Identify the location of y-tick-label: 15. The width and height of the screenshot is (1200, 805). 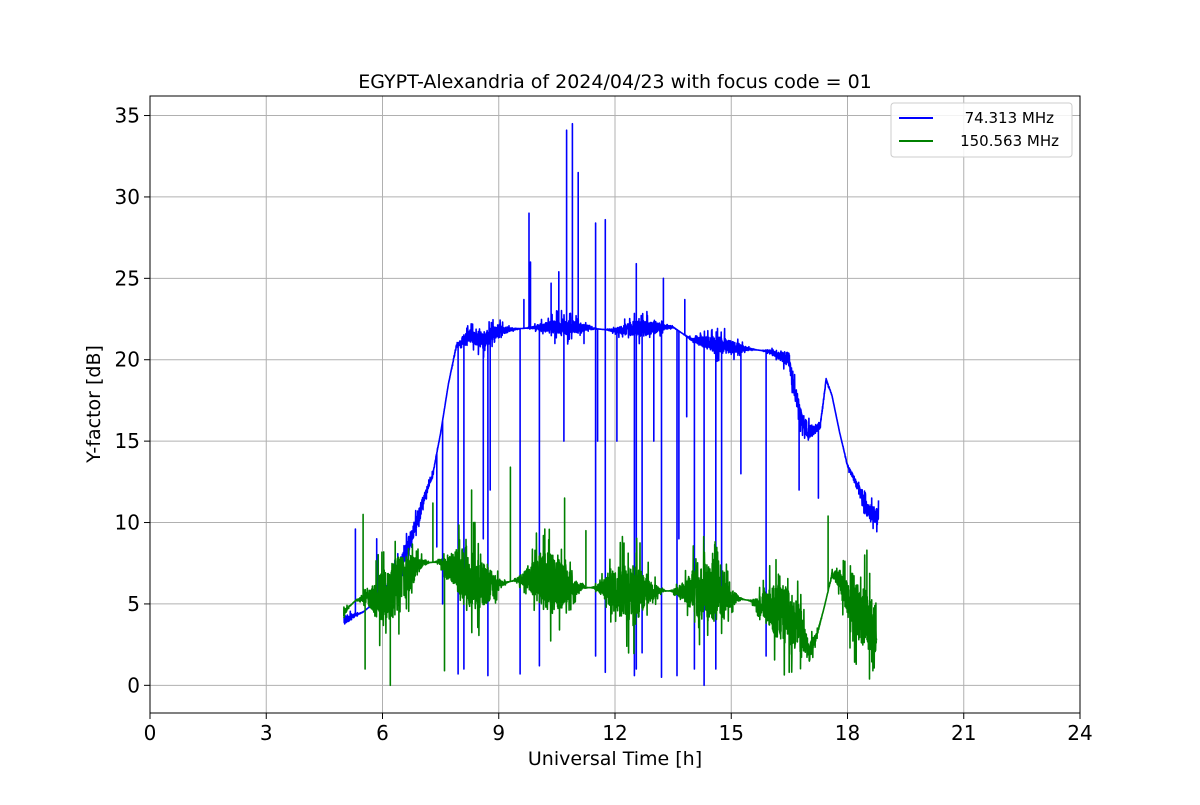
(127, 441).